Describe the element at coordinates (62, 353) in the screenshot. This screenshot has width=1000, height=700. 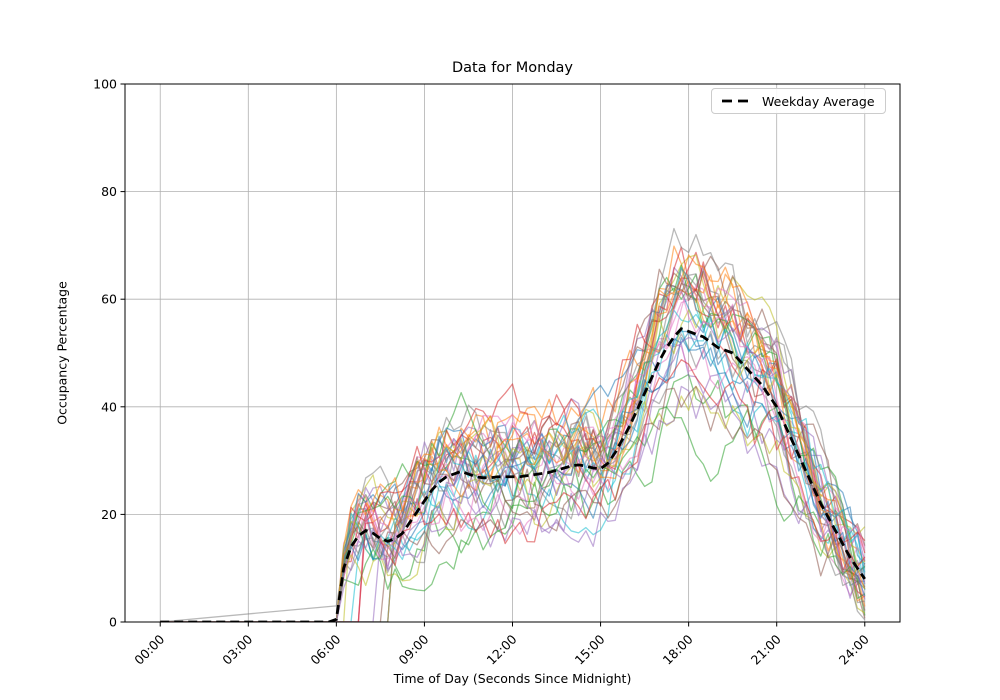
I see `y-axis-label: Occupancy Percentage` at that location.